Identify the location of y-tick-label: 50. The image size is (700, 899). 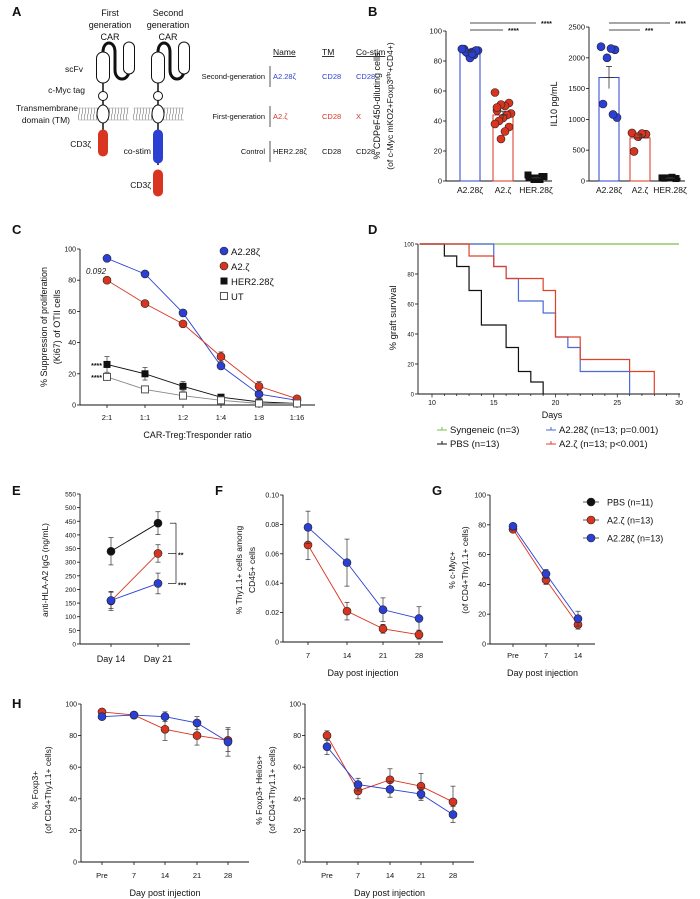
(73, 631).